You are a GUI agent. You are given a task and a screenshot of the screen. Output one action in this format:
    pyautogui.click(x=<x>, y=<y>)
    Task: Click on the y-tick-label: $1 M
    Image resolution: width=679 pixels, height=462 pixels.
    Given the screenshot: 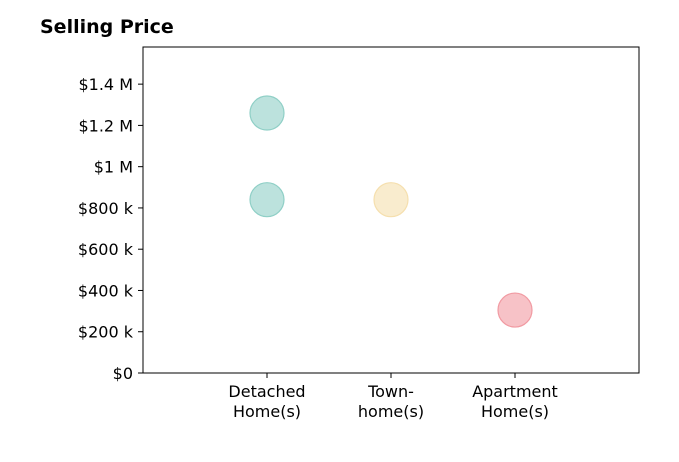 What is the action you would take?
    pyautogui.click(x=113, y=167)
    